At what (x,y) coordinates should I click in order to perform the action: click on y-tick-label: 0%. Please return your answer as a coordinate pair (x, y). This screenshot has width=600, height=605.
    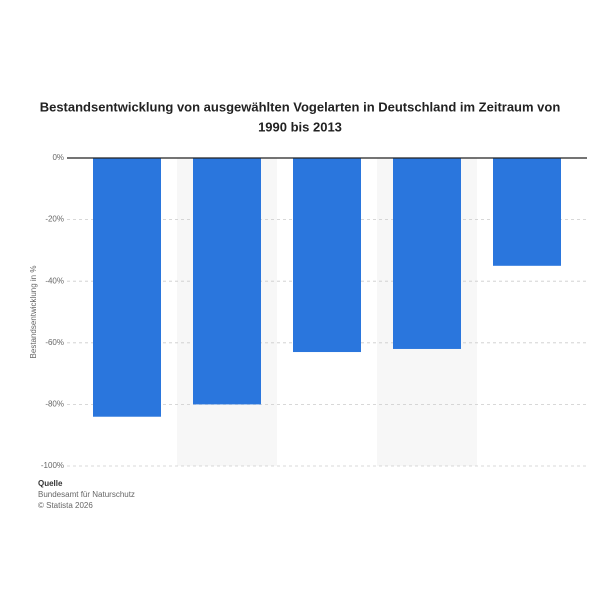
    Looking at the image, I should click on (58, 157).